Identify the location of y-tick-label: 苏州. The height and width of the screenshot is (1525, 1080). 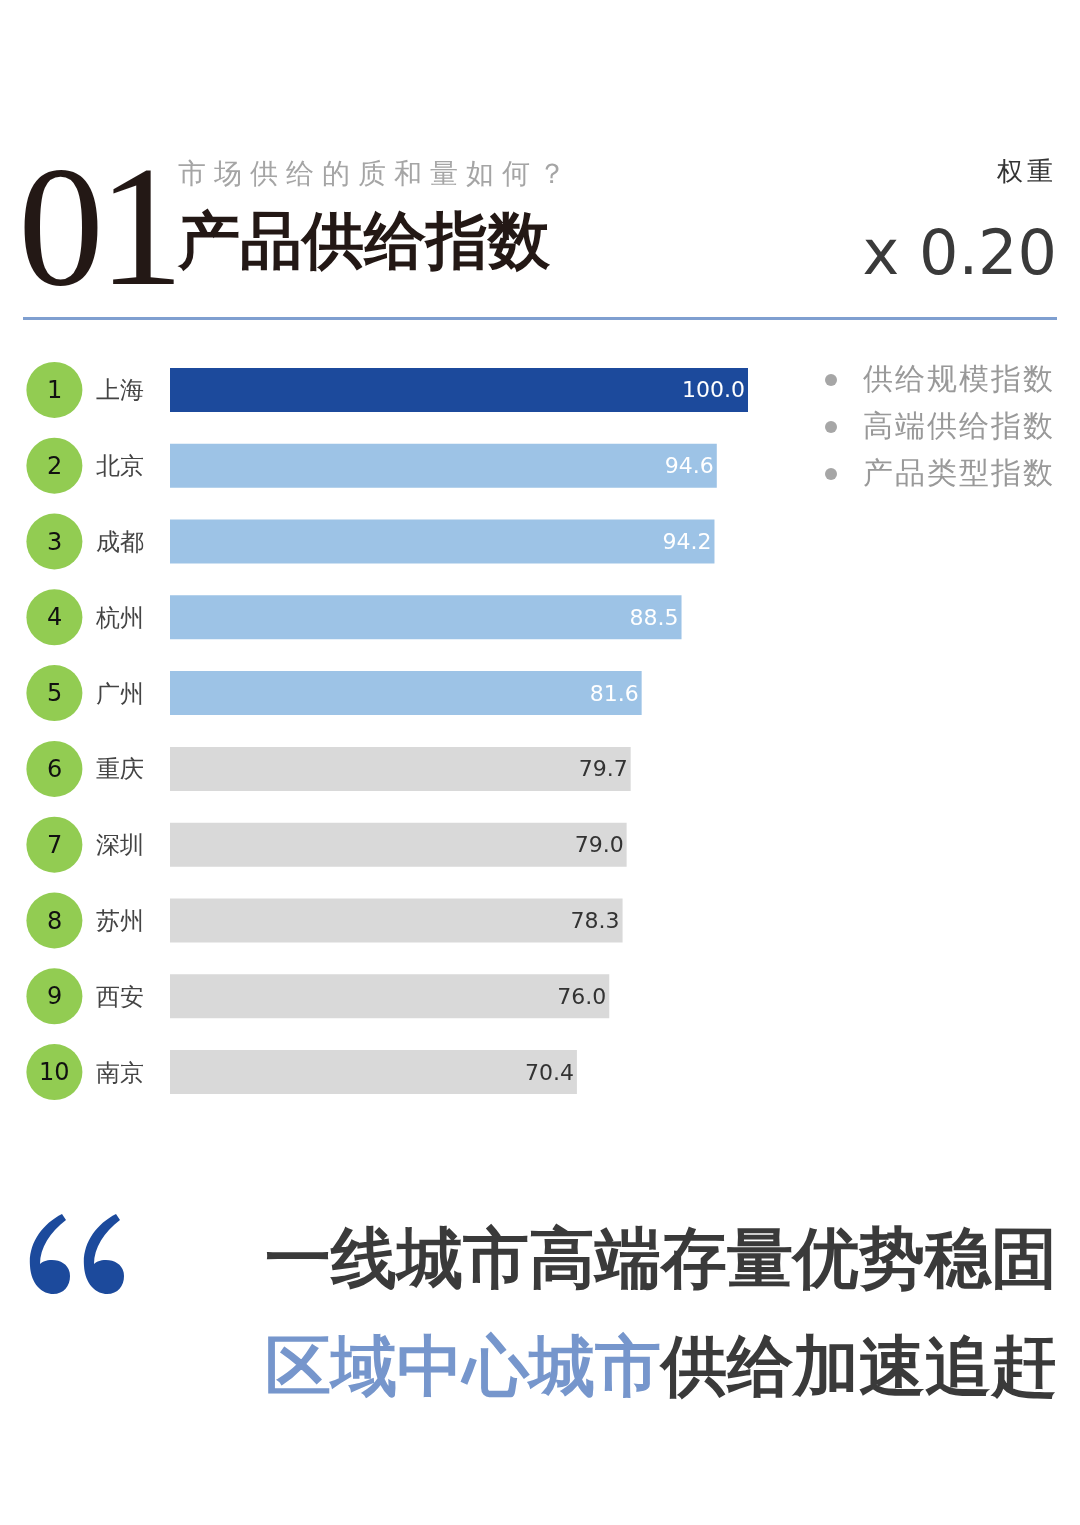
(120, 920).